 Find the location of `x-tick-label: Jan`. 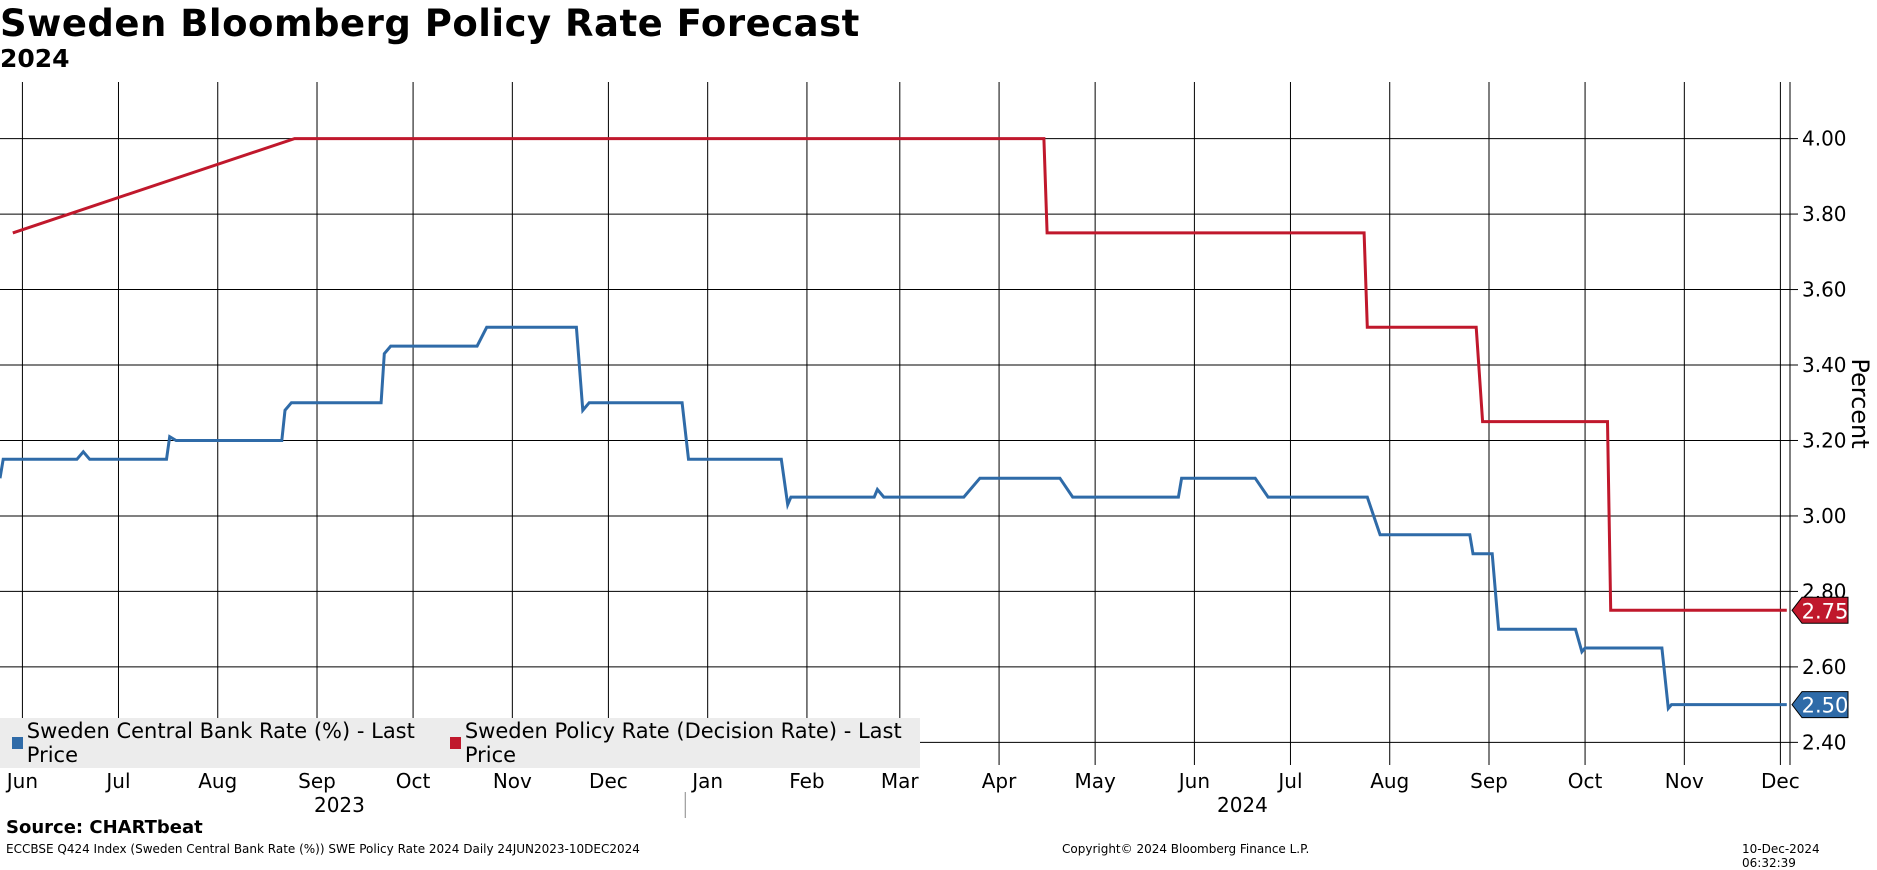

x-tick-label: Jan is located at coordinates (706, 781).